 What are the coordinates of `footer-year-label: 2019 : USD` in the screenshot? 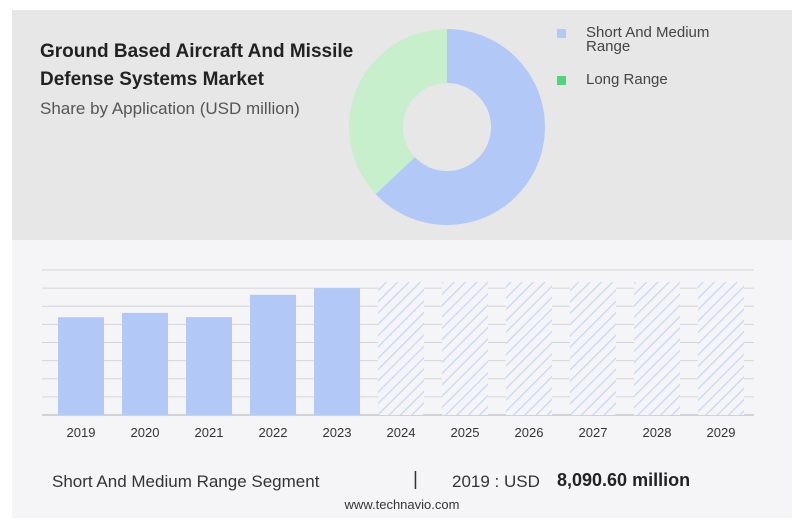 It's located at (496, 481).